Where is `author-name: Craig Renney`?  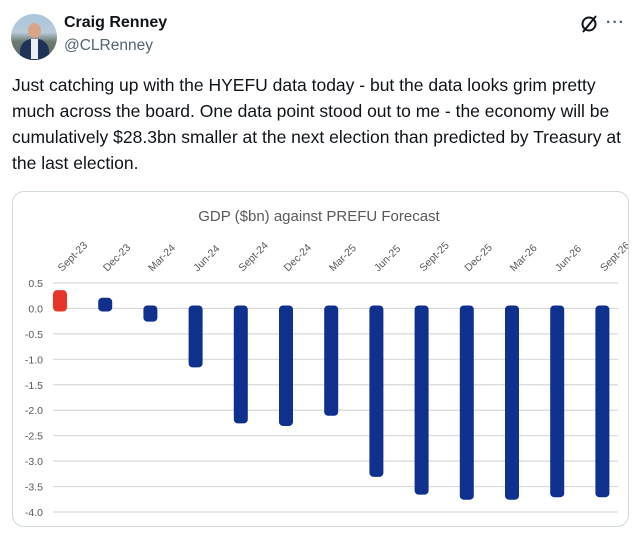 author-name: Craig Renney is located at coordinates (116, 22).